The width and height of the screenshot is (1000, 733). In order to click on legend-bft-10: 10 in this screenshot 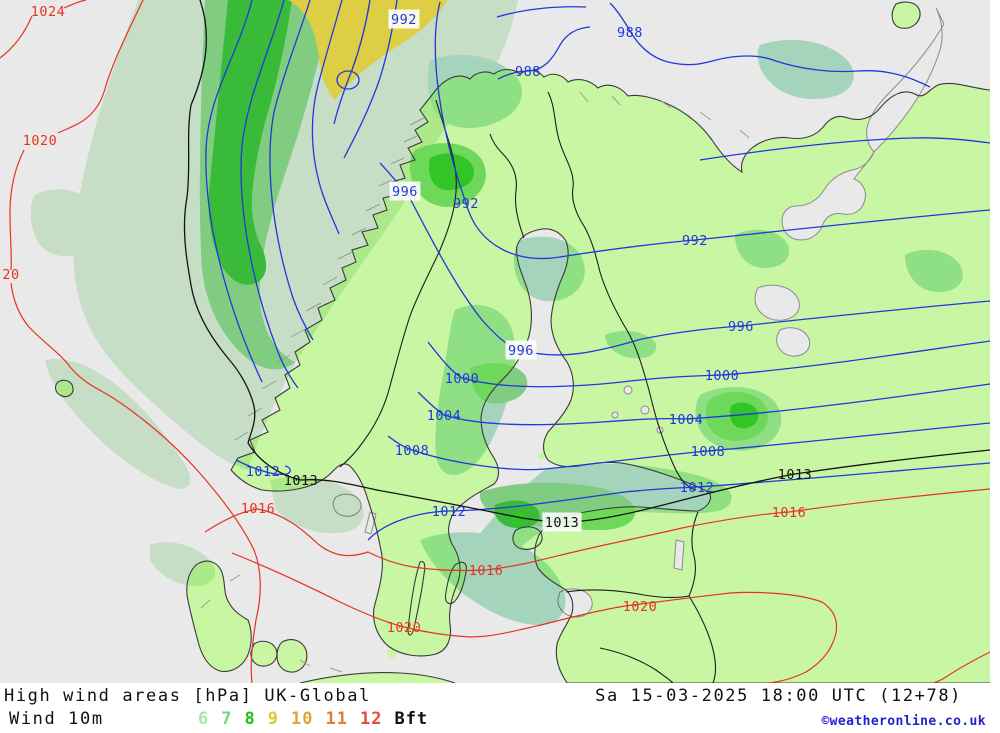, I will do `click(302, 719)`.